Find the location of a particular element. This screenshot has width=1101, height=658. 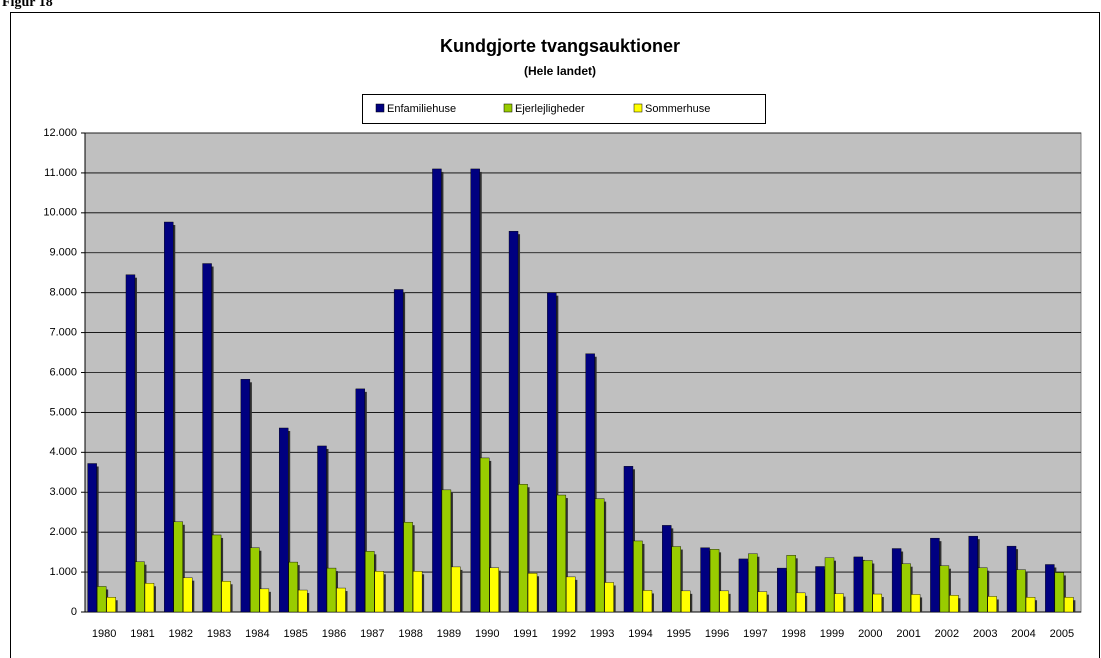

y-tick-label: 11.000 is located at coordinates (60, 173).